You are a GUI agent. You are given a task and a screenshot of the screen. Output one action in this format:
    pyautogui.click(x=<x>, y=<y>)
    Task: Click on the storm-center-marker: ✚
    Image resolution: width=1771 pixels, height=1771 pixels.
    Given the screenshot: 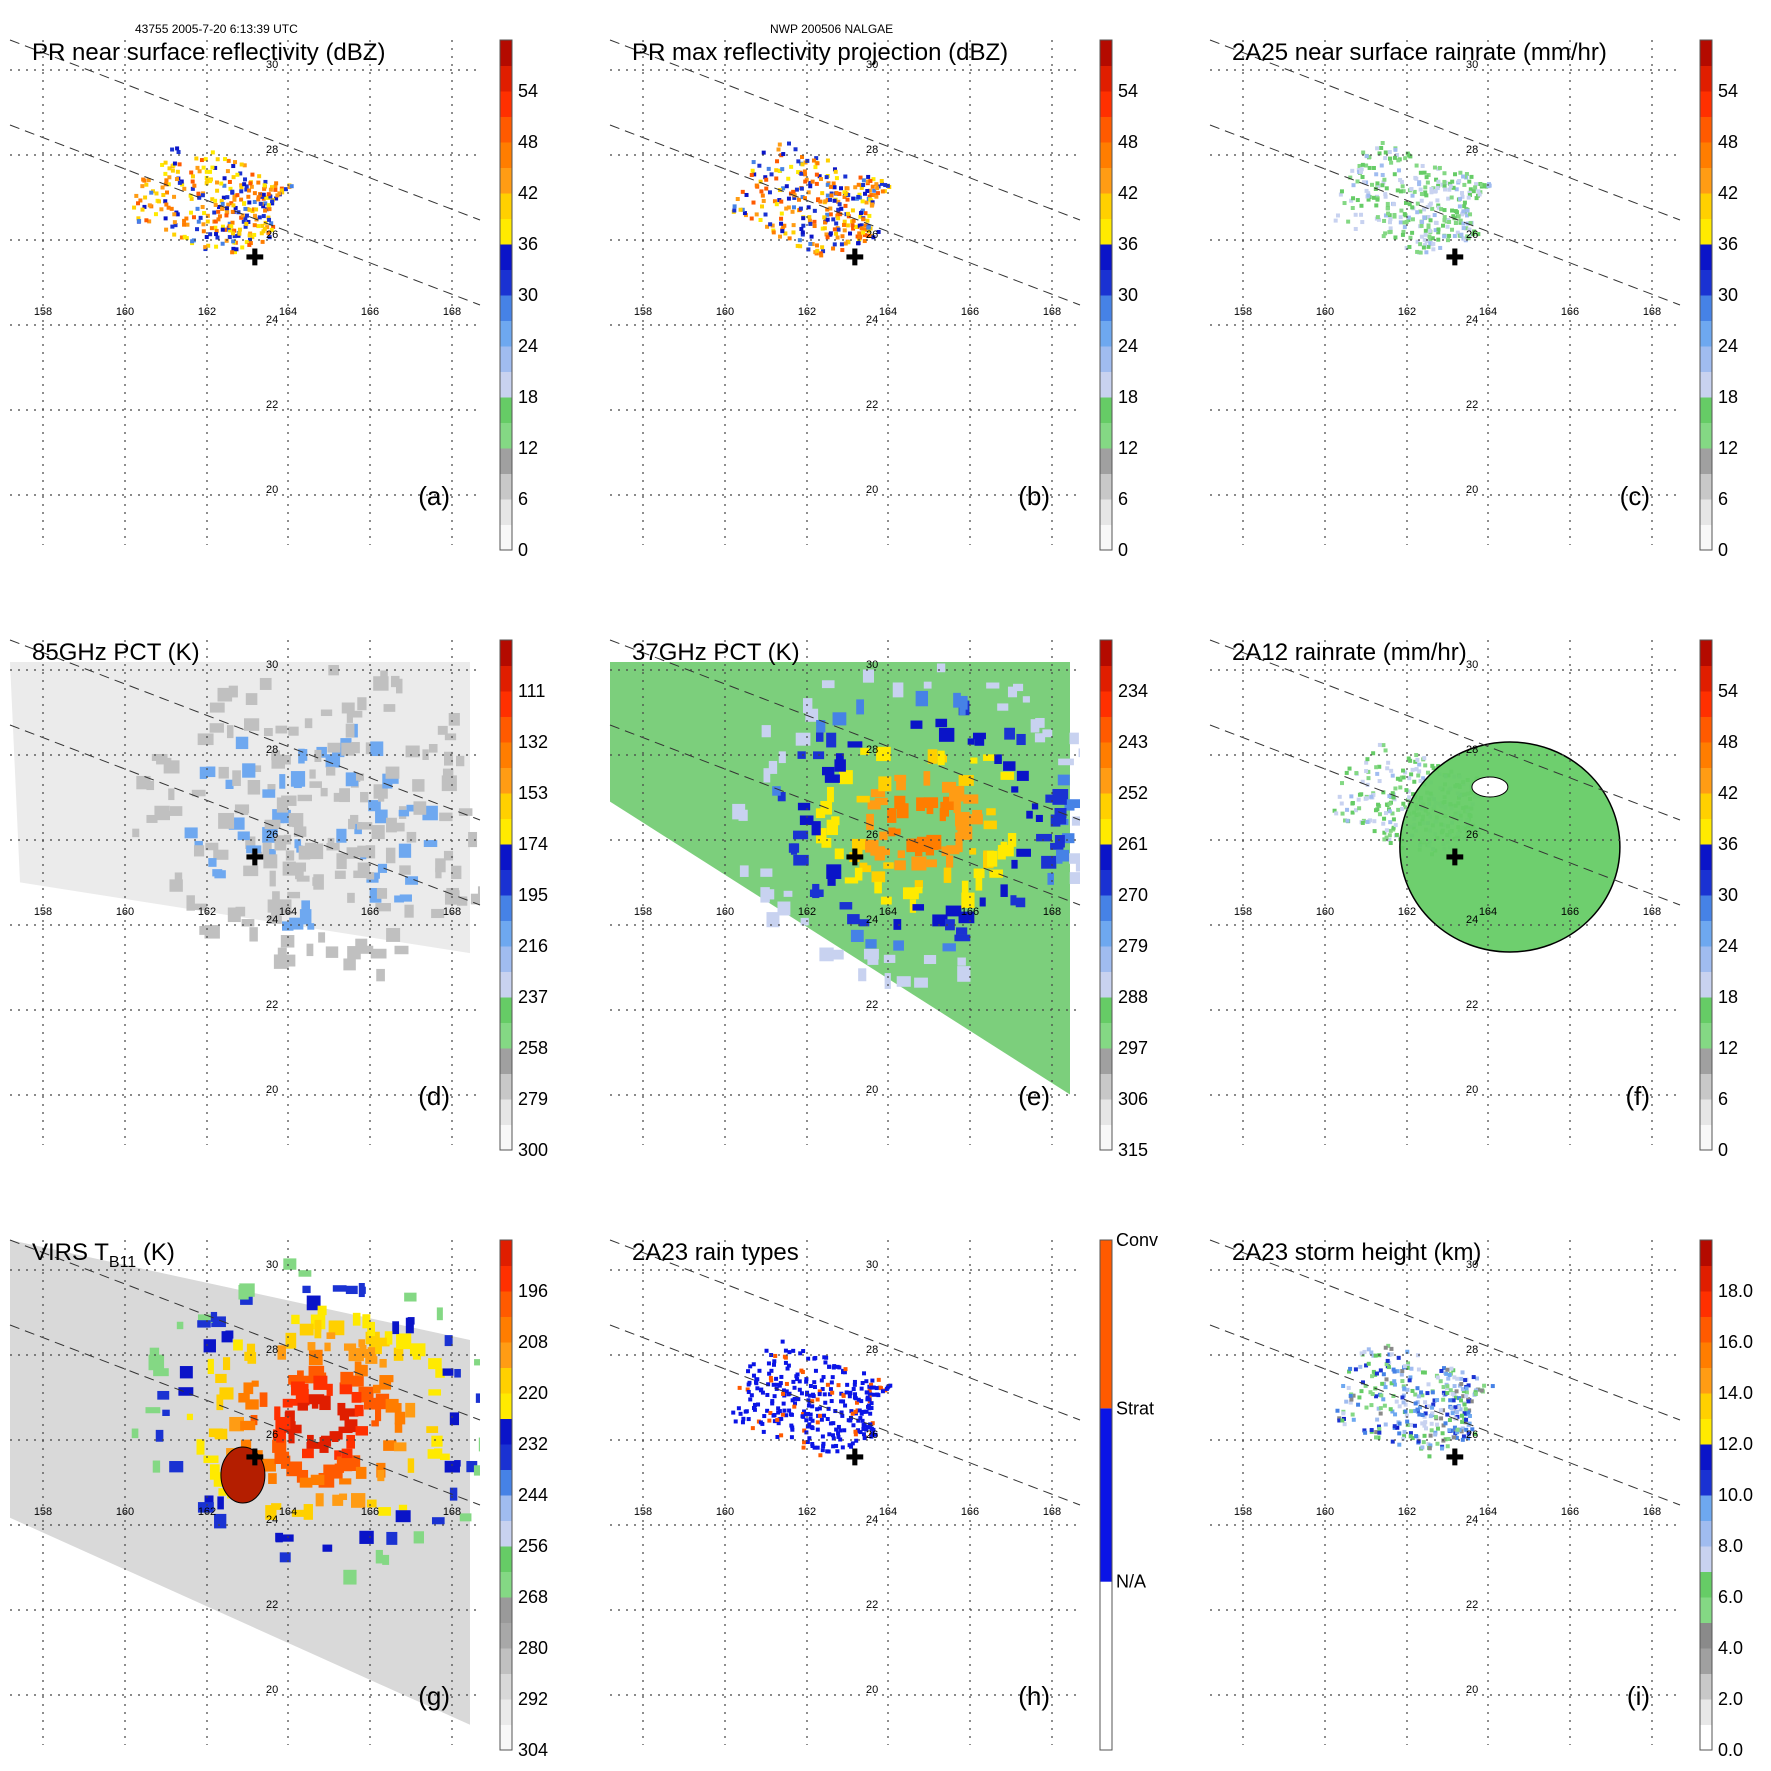 What is the action you would take?
    pyautogui.click(x=1455, y=257)
    